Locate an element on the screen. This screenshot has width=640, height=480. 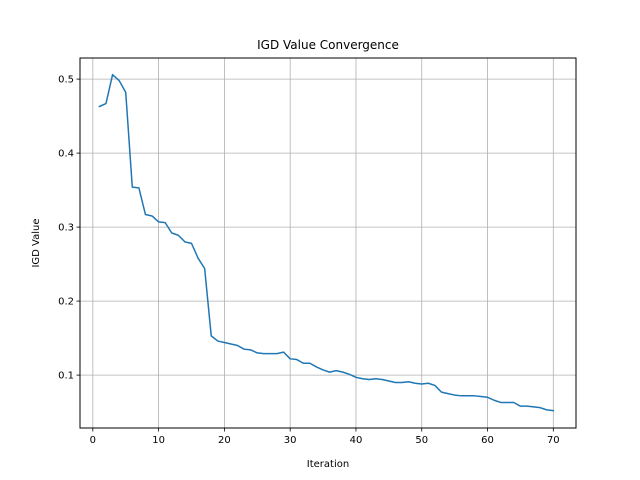
x-tick-label: 20 is located at coordinates (224, 440).